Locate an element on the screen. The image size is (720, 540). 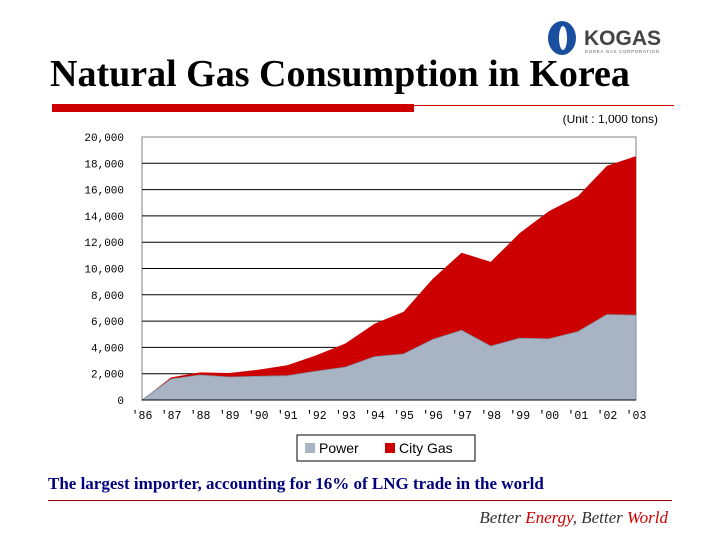
x-tick-label: '86 is located at coordinates (142, 416).